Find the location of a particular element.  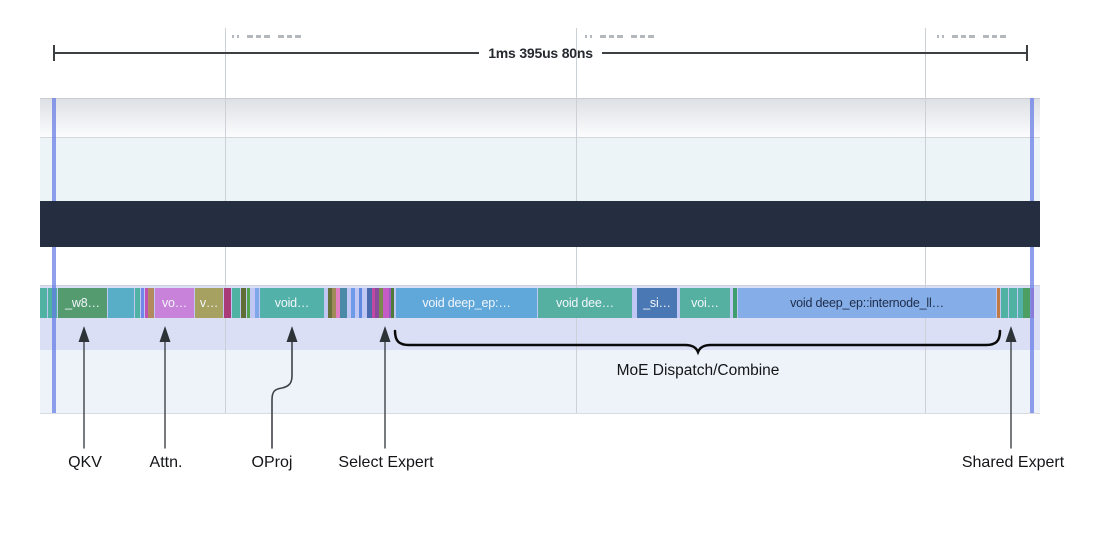

annotation-label: Select Expert is located at coordinates (386, 462).